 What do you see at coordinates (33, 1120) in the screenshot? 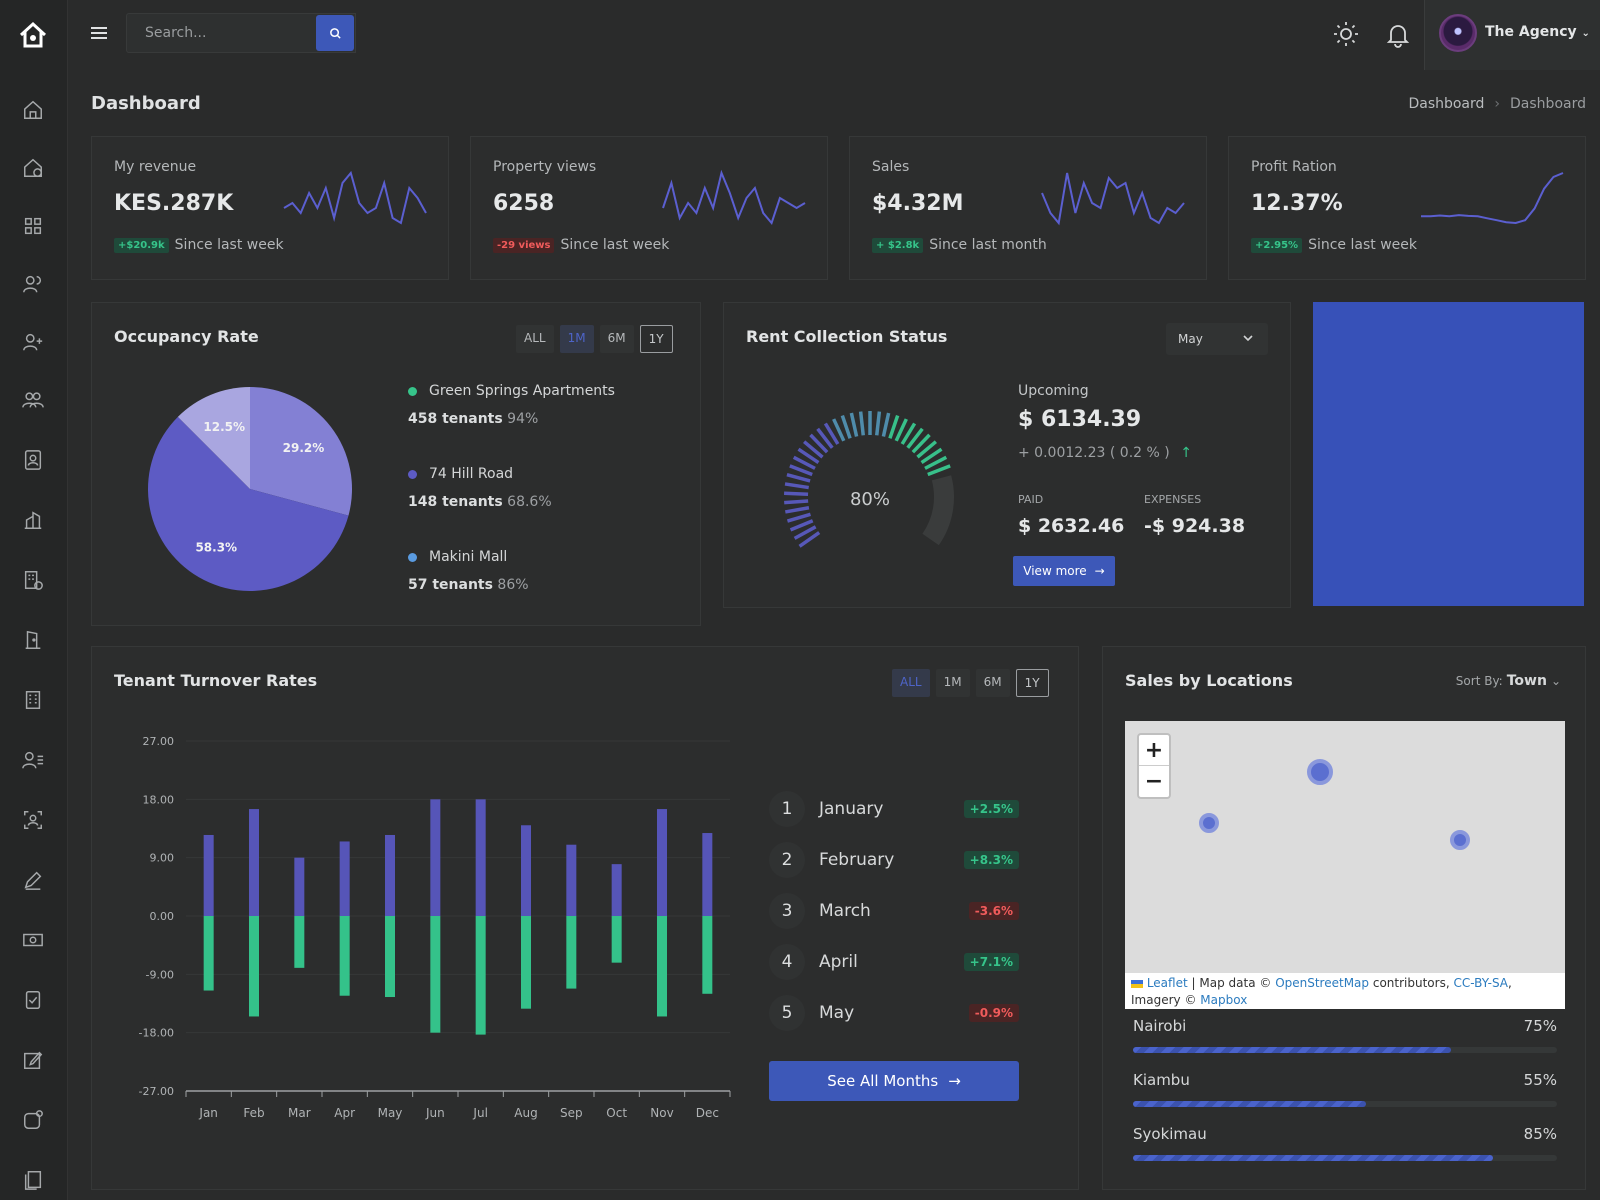
I see `notification-dot-icon` at bounding box center [33, 1120].